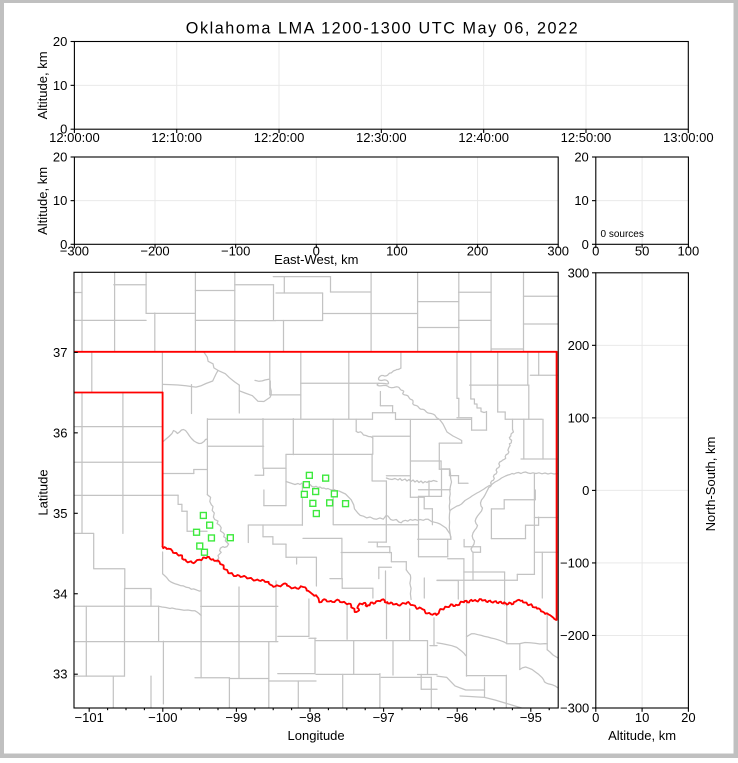  I want to click on svg-text: 12:00:00, so click(74, 137).